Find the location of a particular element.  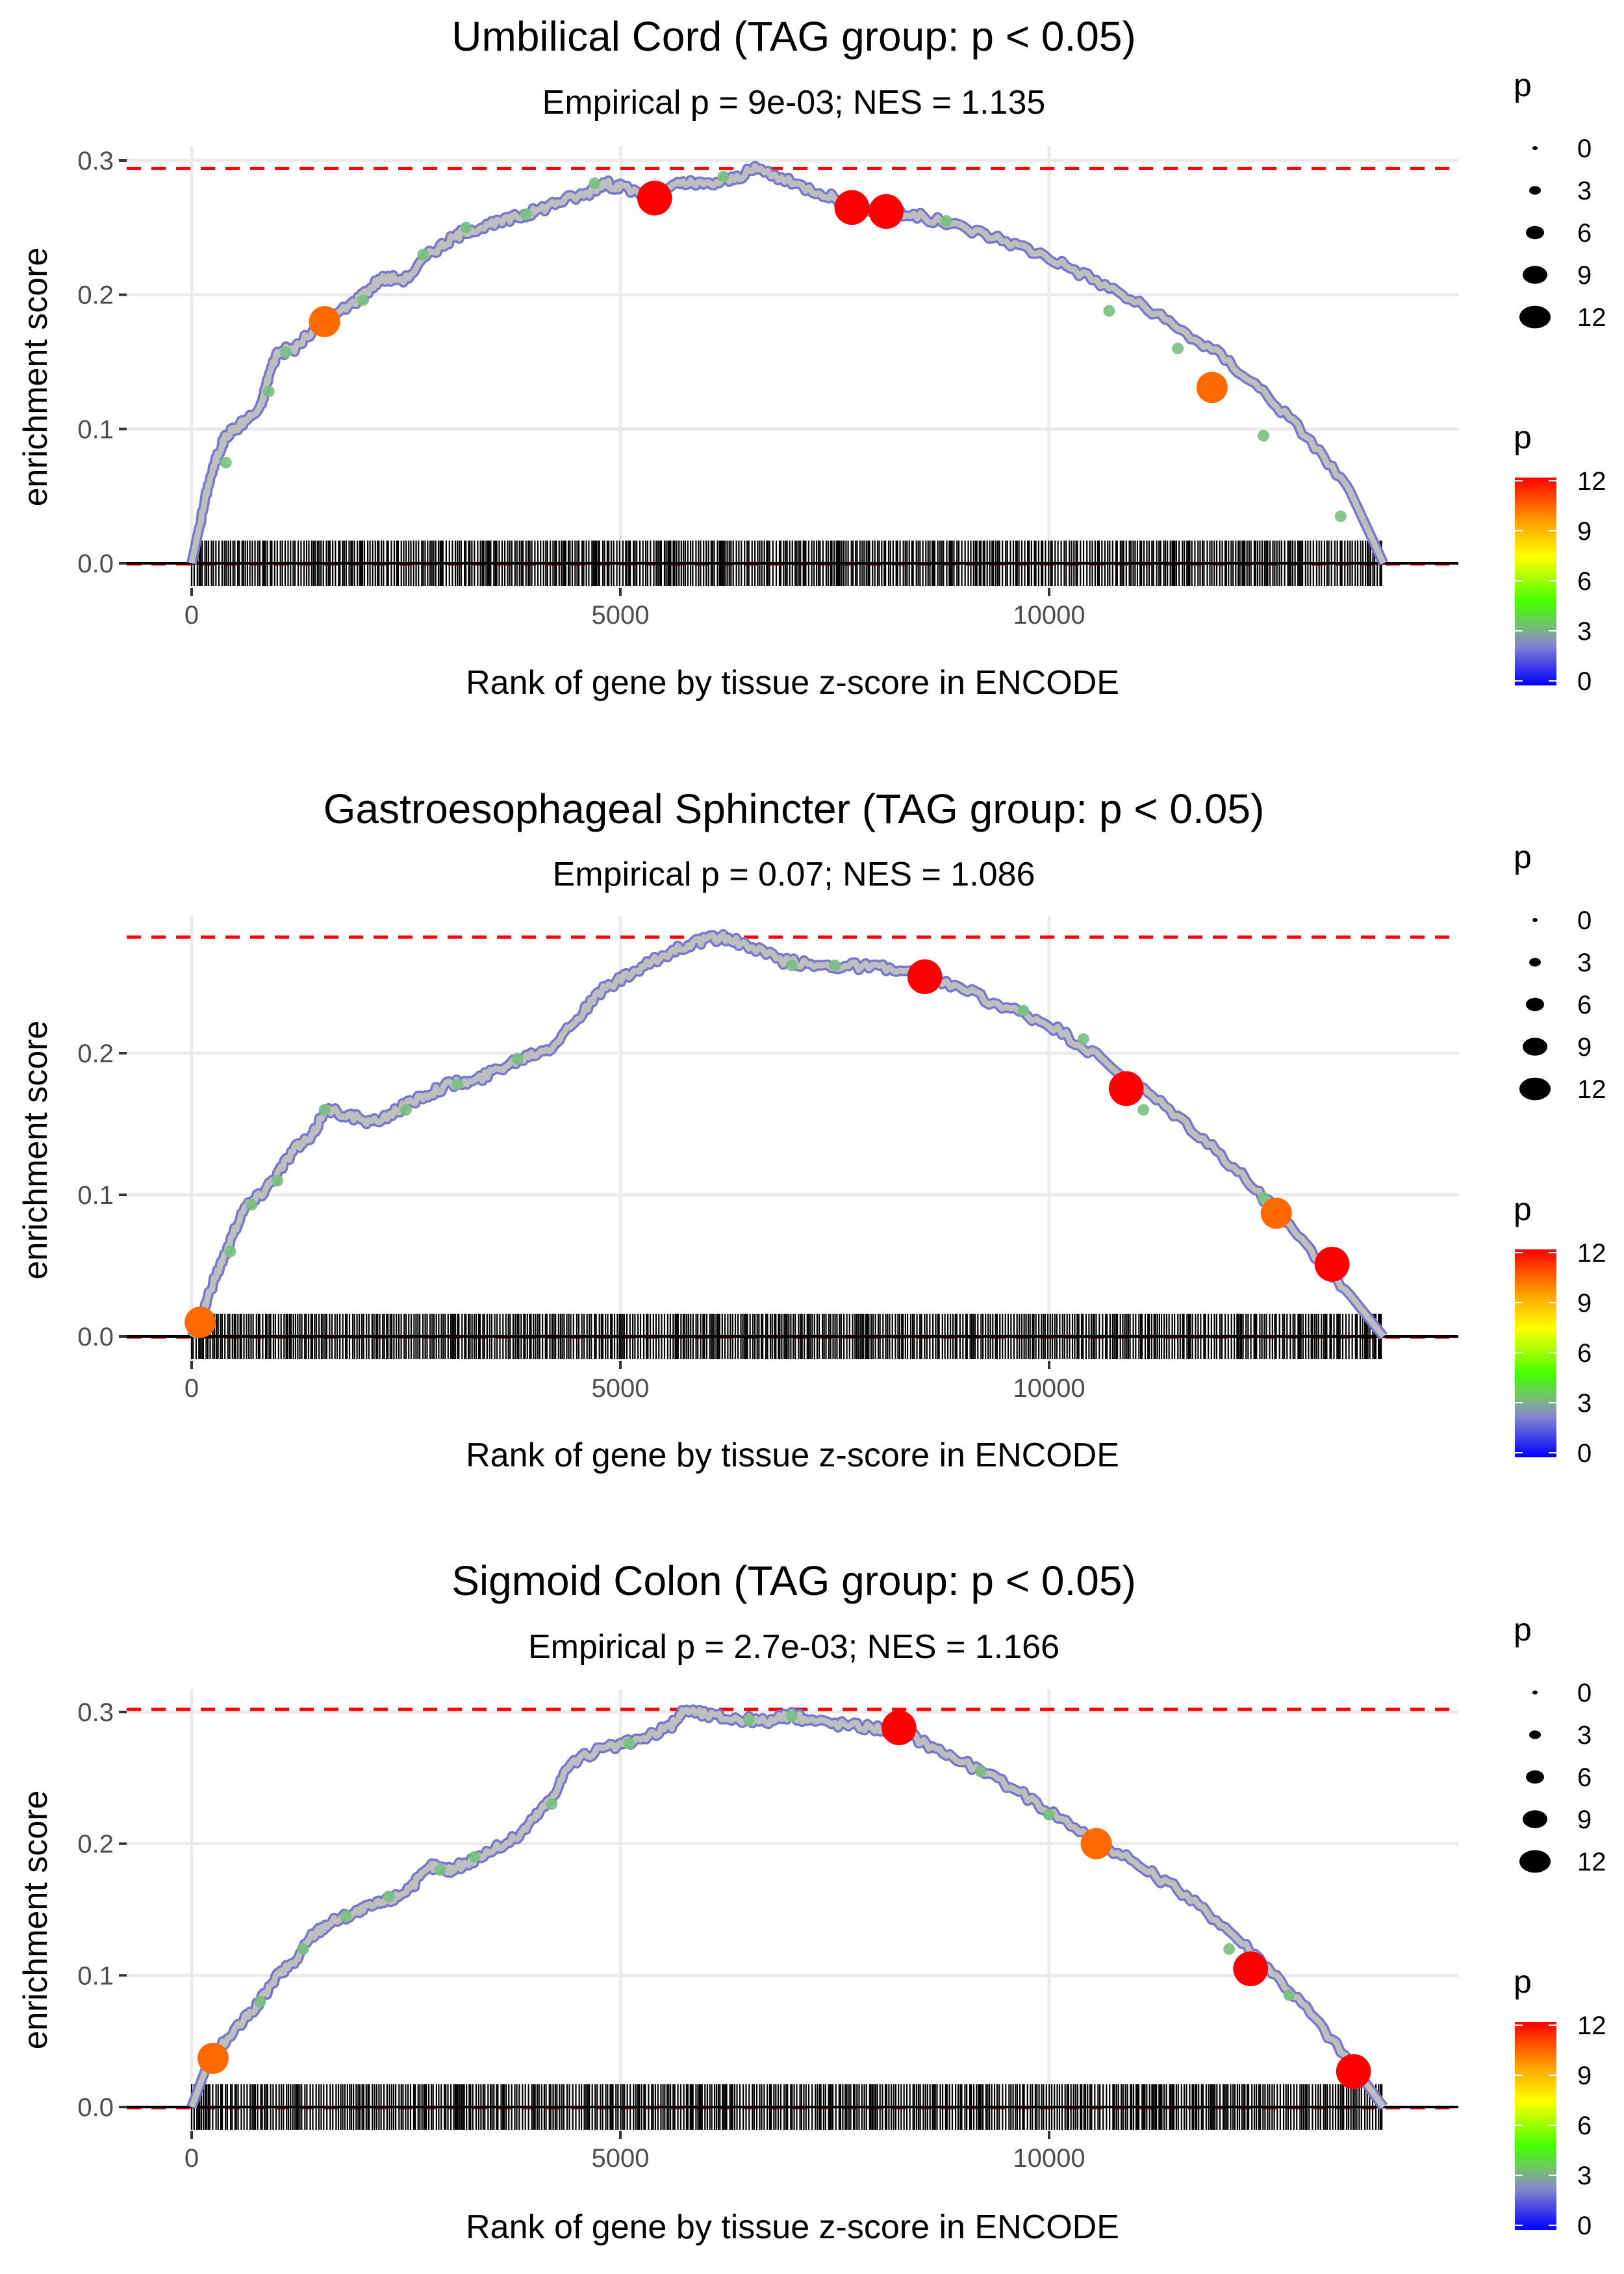

panel-title: Umbilical Cord (TAG group: p < 0.05) is located at coordinates (793, 36).